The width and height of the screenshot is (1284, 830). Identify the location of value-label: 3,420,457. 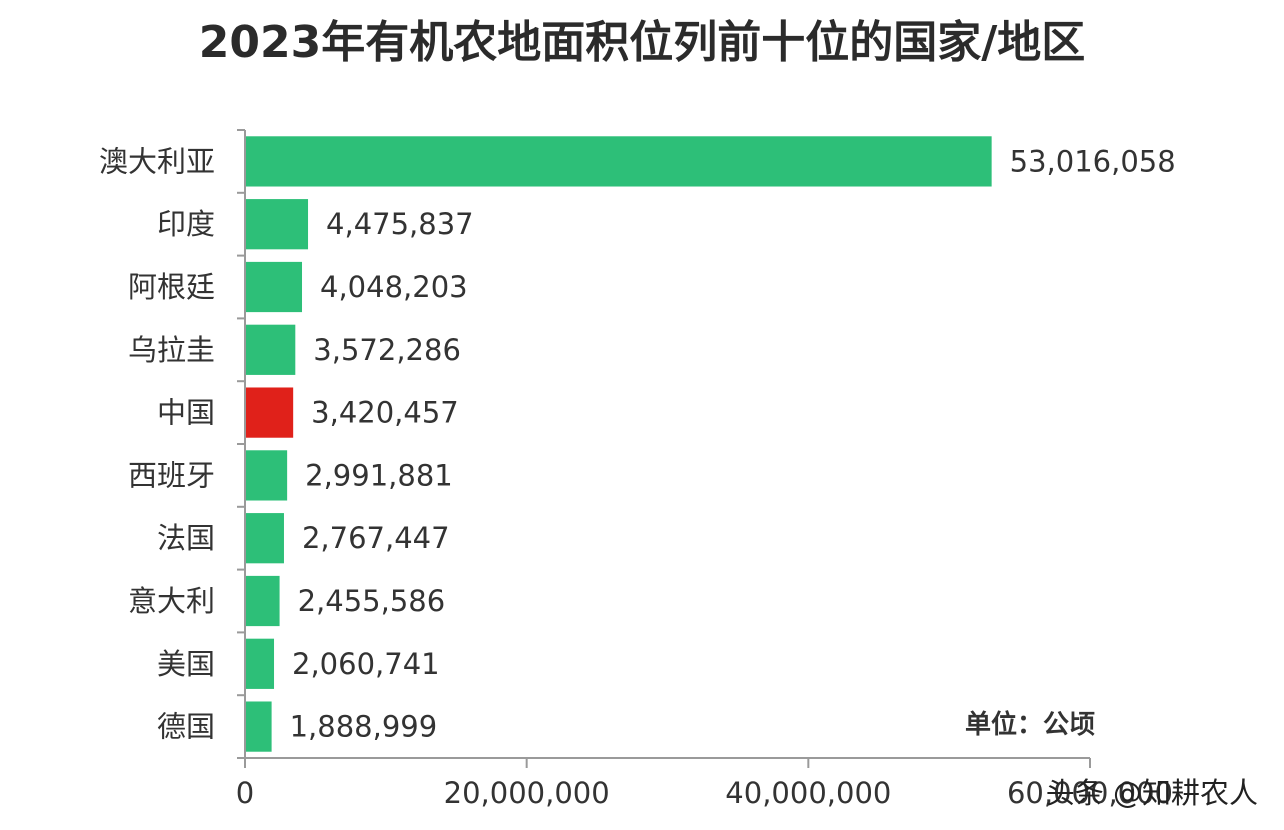
(385, 413).